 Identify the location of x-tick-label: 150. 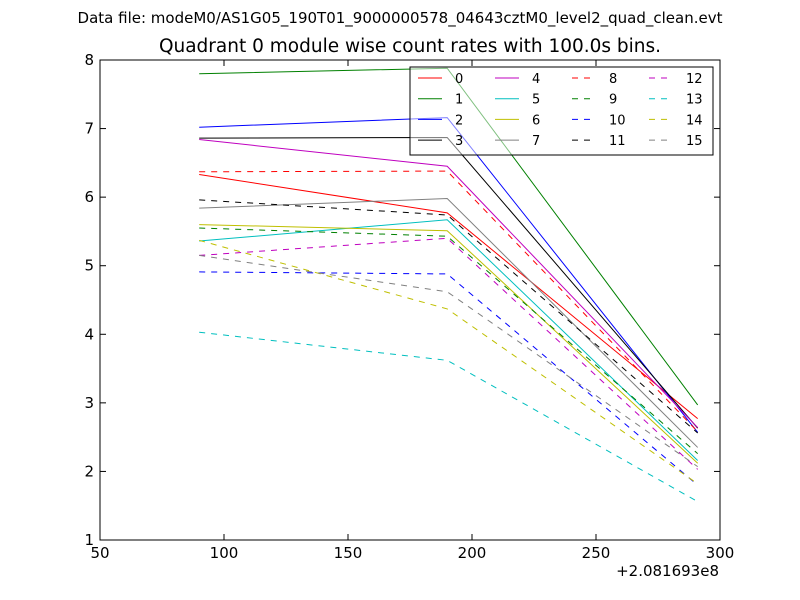
(348, 553).